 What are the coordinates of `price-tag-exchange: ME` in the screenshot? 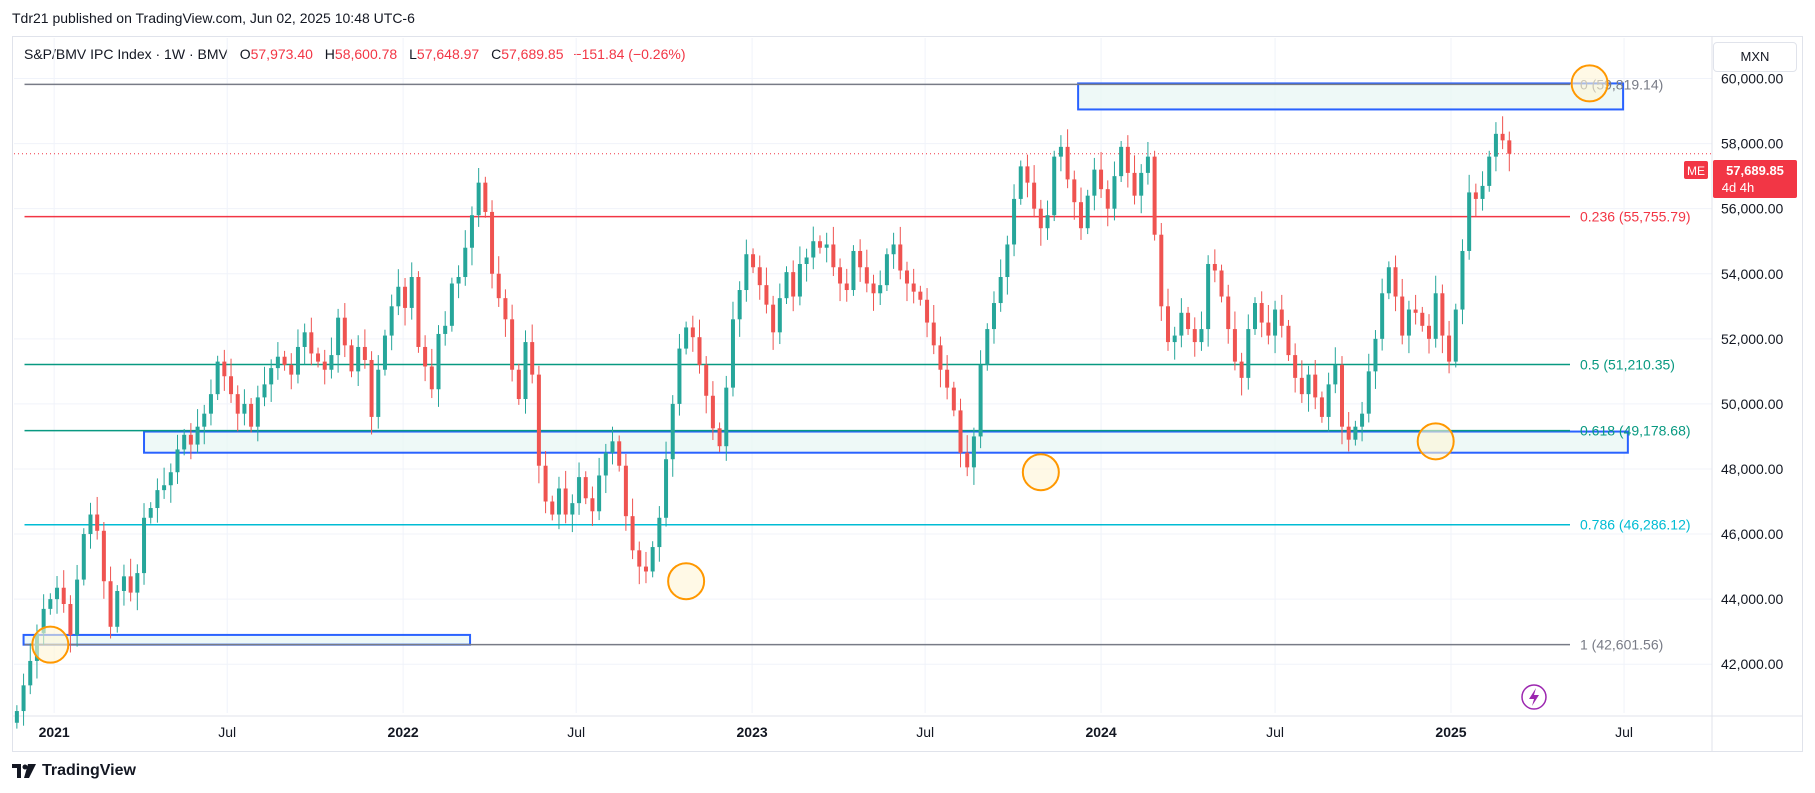 It's located at (1696, 171).